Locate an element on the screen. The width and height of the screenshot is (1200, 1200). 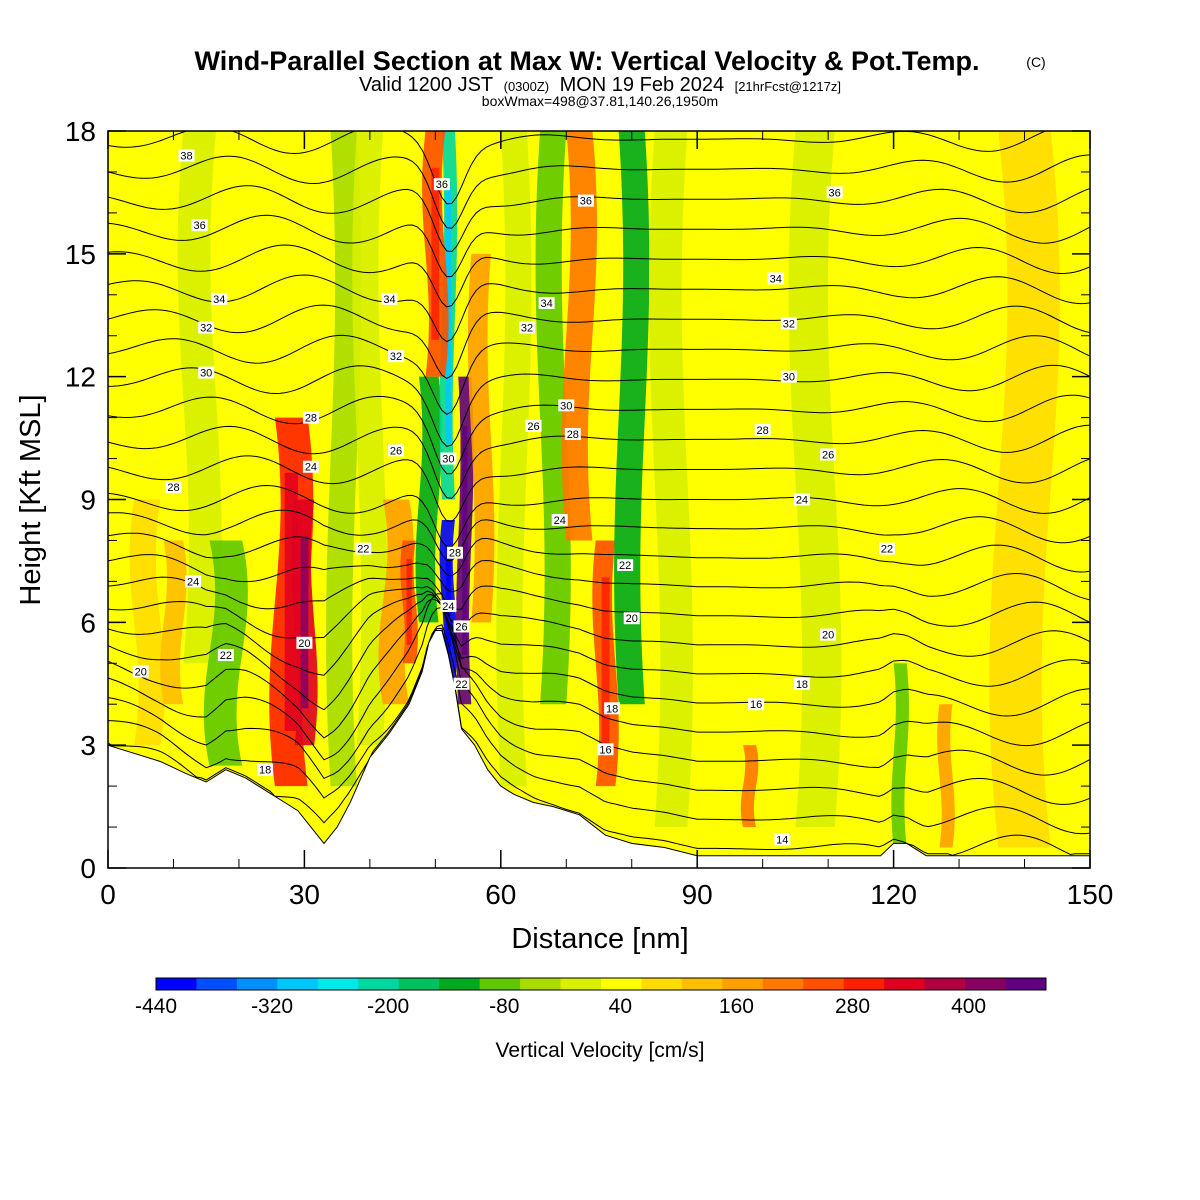
x-tick-label: 60 is located at coordinates (500, 894).